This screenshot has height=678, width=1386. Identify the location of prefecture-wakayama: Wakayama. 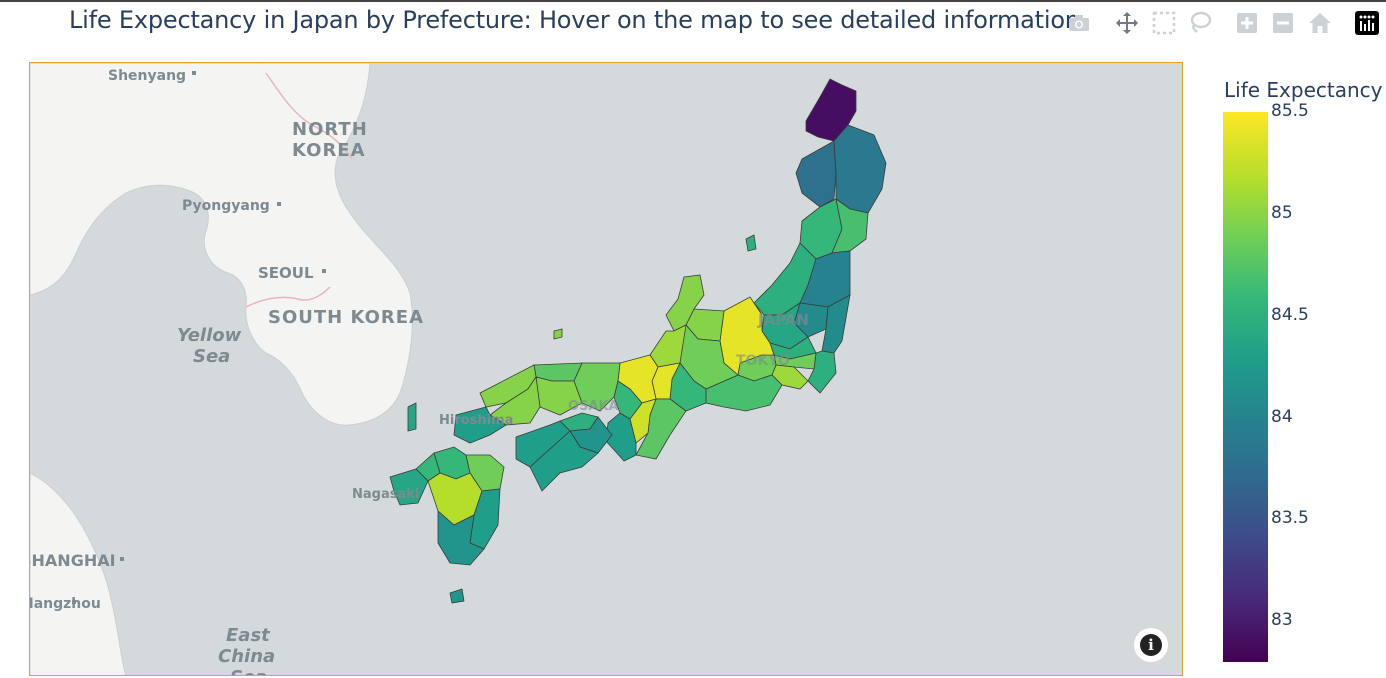
(621, 437).